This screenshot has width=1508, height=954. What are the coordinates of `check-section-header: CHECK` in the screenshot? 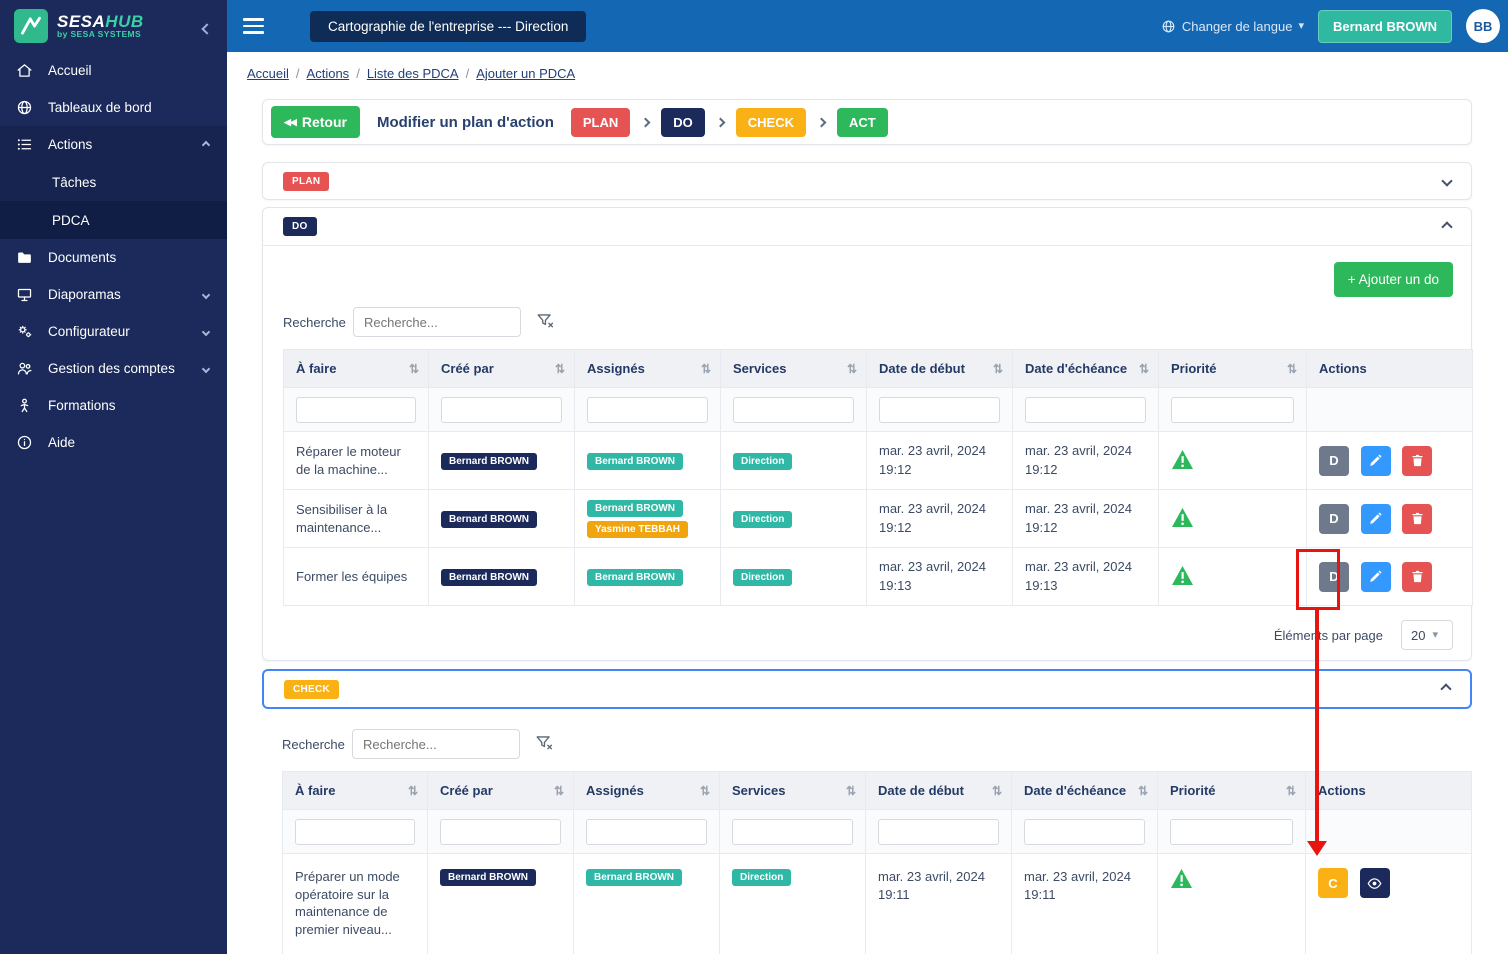 It's located at (867, 689).